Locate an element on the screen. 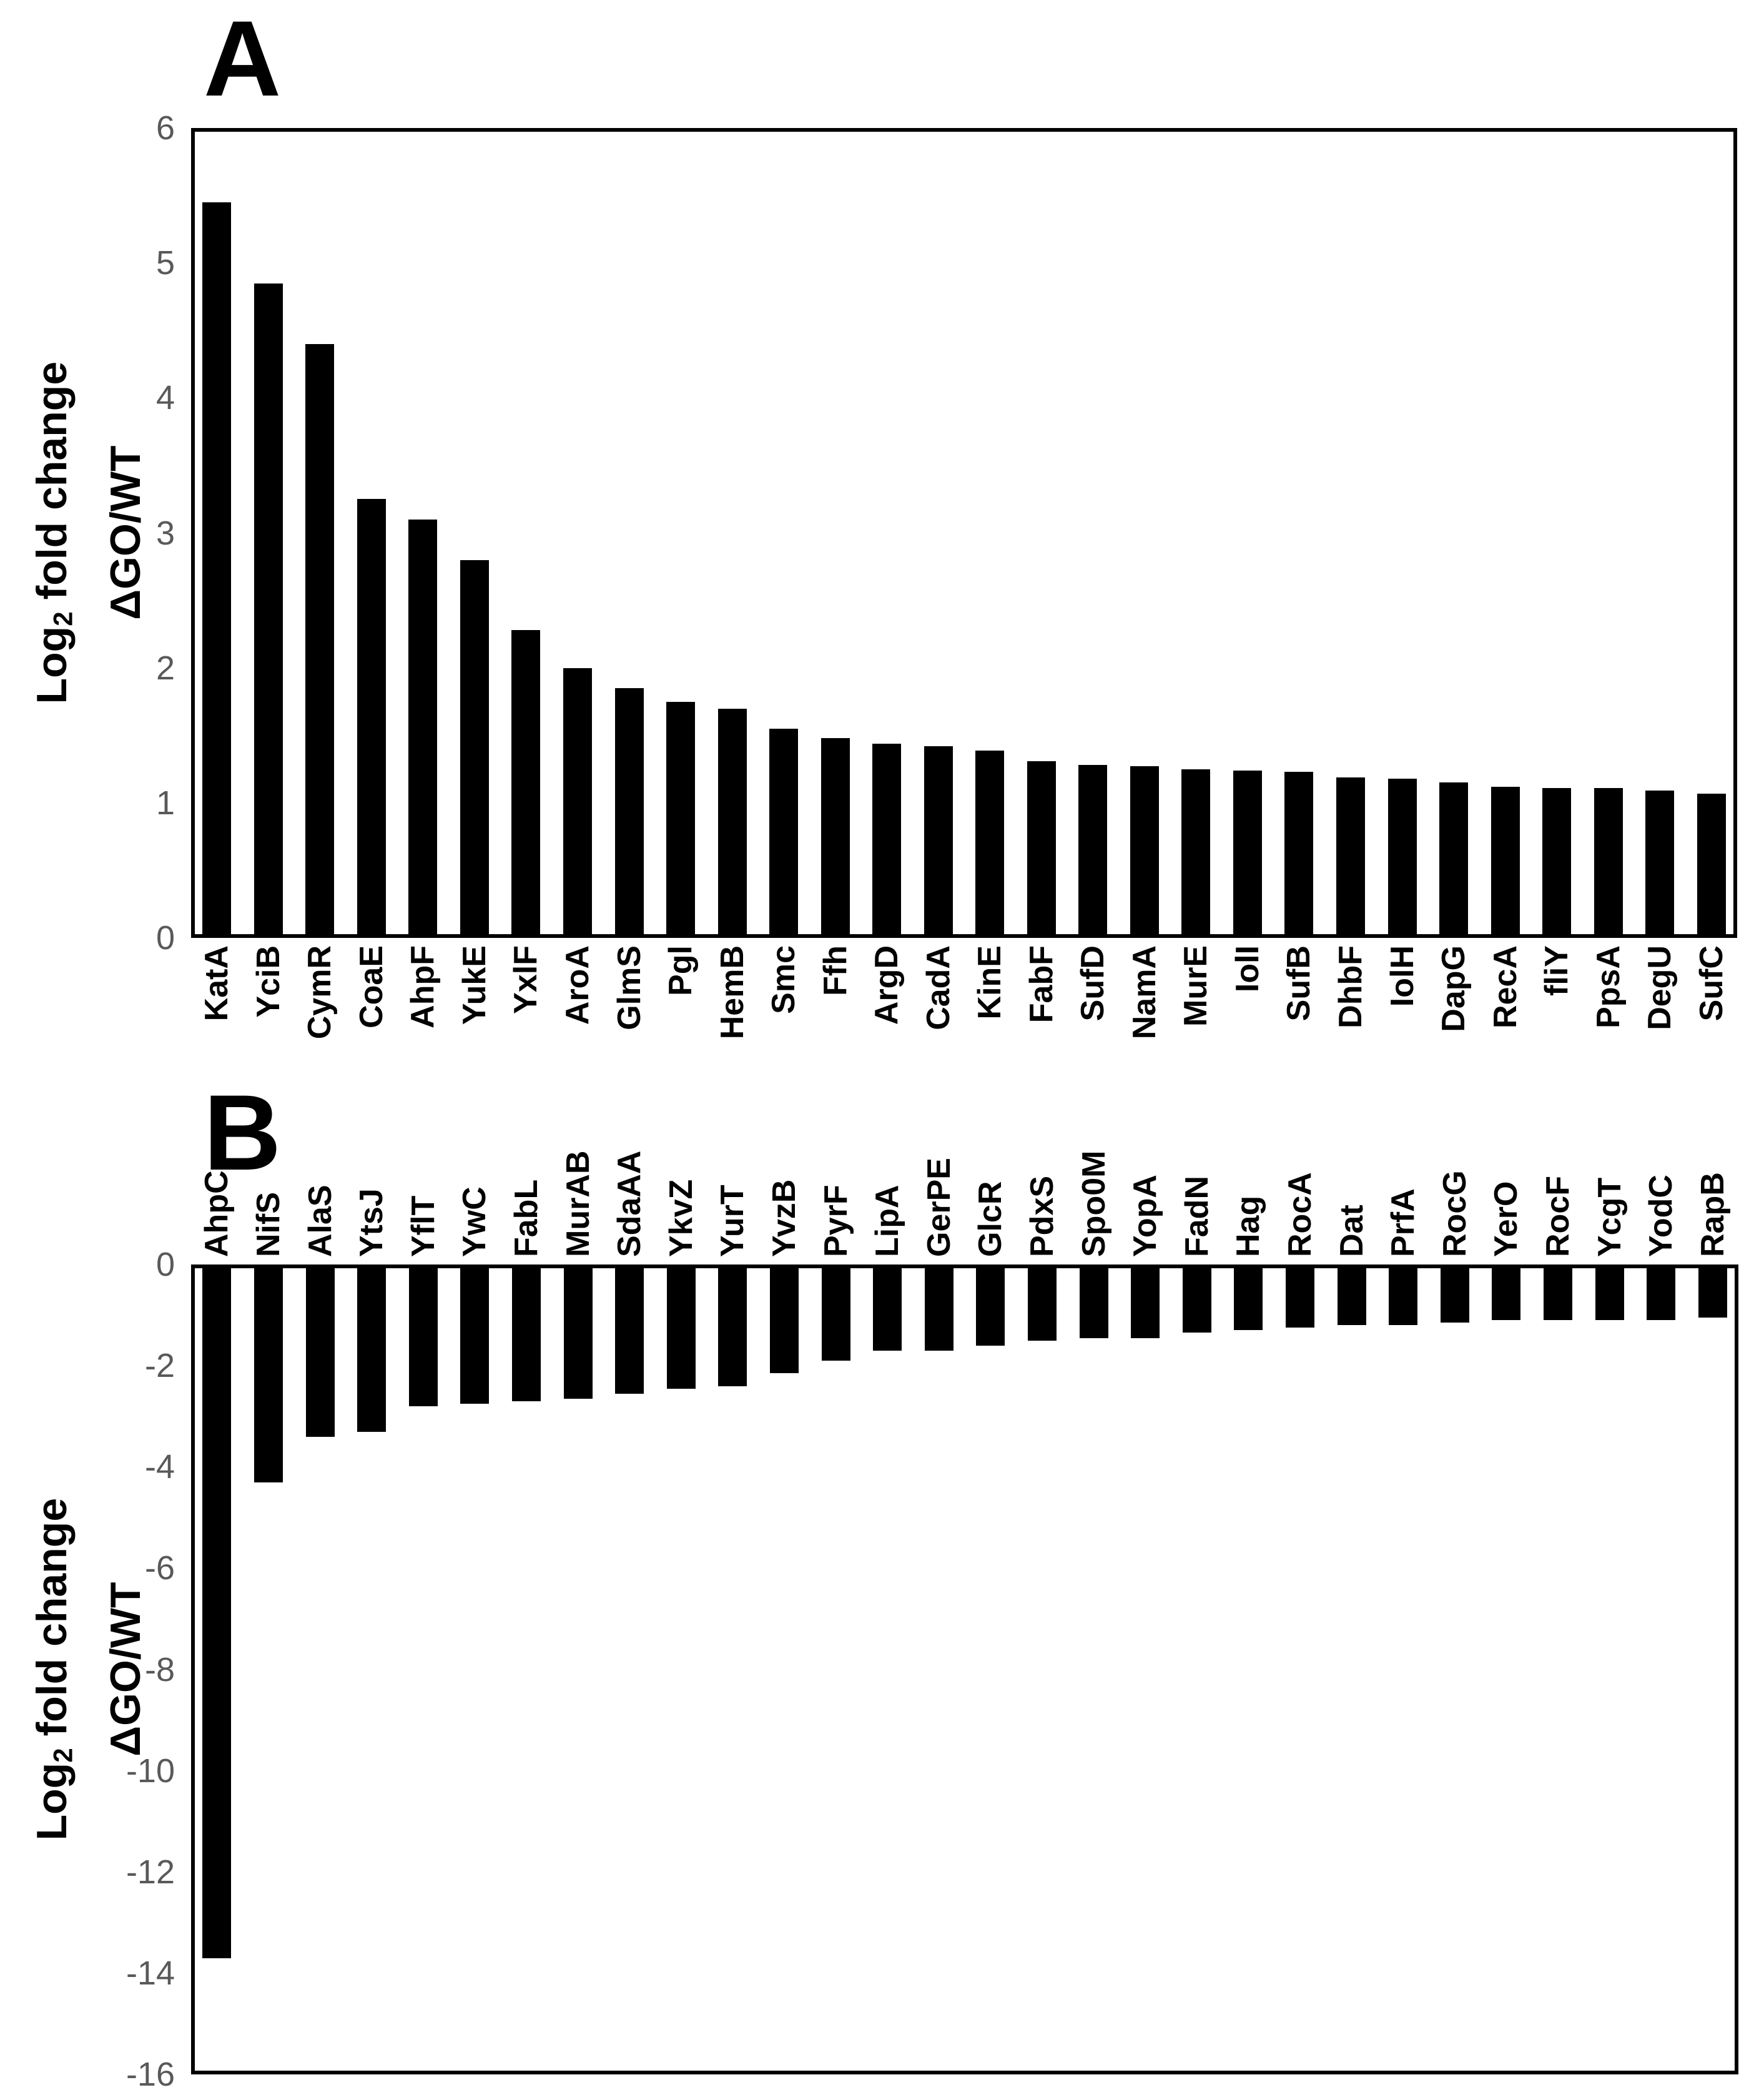 This screenshot has height=2100, width=1764. x-axis-label: Ffh is located at coordinates (835, 970).